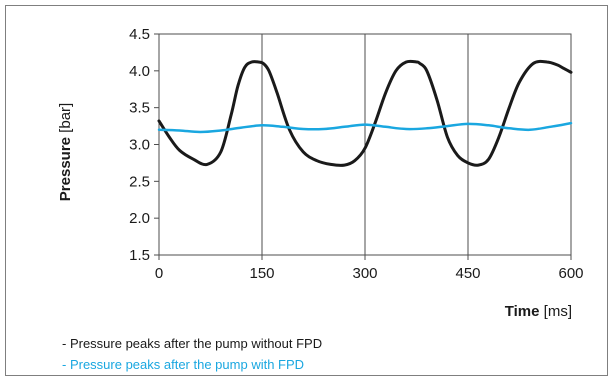 The image size is (615, 381). Describe the element at coordinates (139, 218) in the screenshot. I see `y-tick-label: 2.0` at that location.